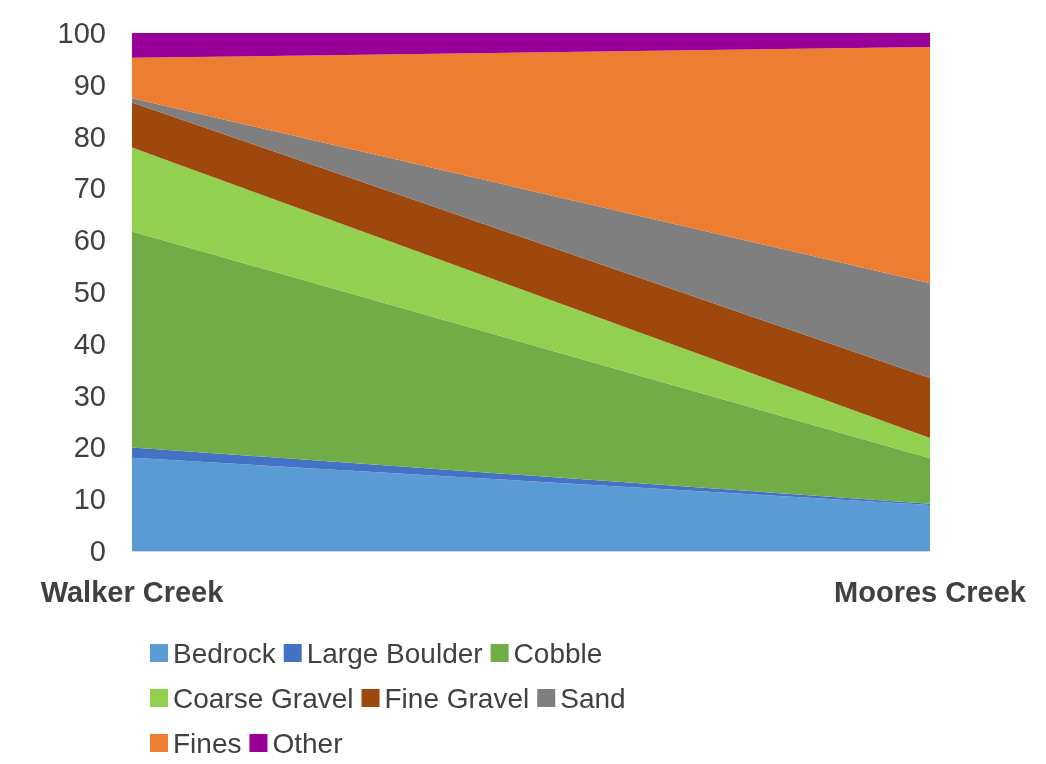  I want to click on y-tick-label: 90, so click(89, 84).